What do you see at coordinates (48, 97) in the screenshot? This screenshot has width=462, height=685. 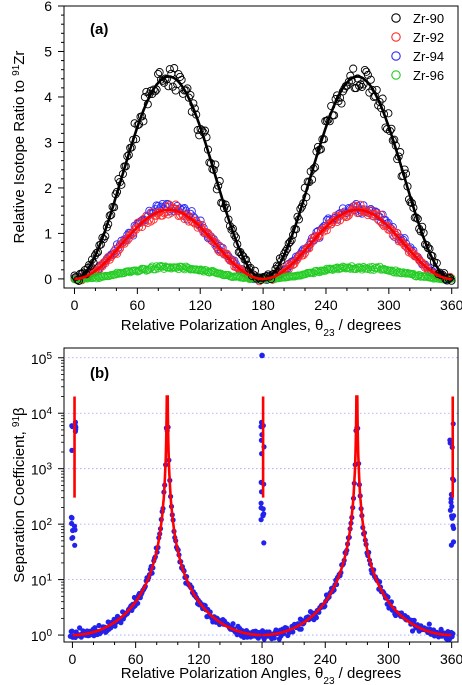 I see `y-tick-label: 4` at bounding box center [48, 97].